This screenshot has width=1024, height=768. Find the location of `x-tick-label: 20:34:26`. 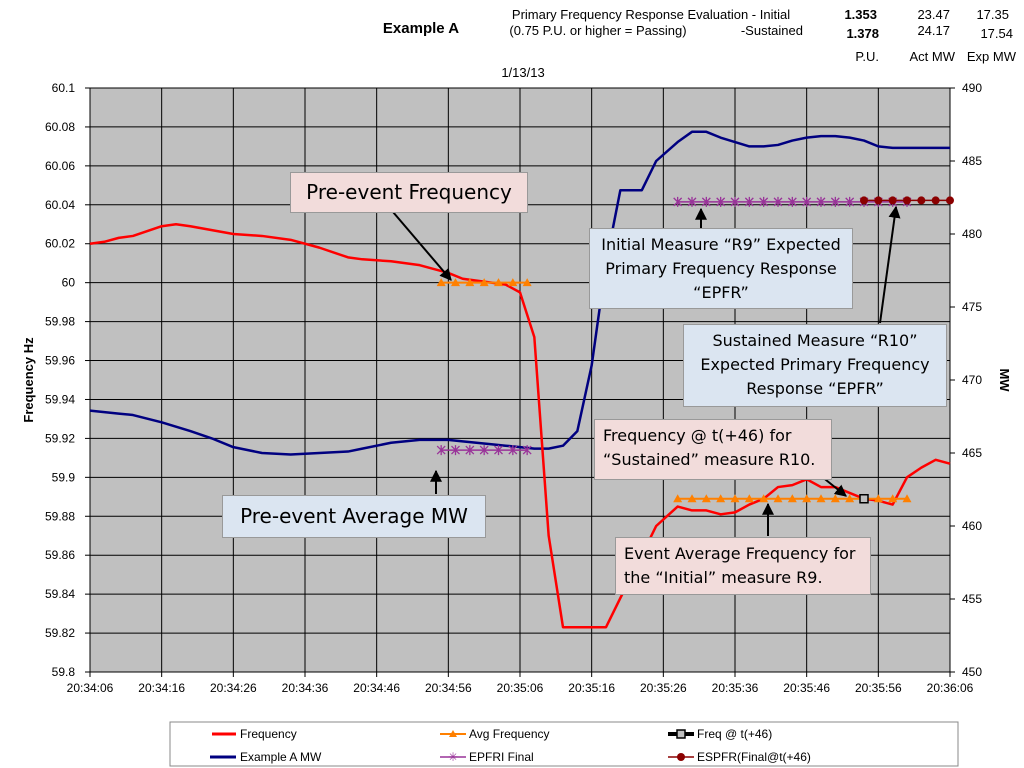

x-tick-label: 20:34:26 is located at coordinates (233, 688).